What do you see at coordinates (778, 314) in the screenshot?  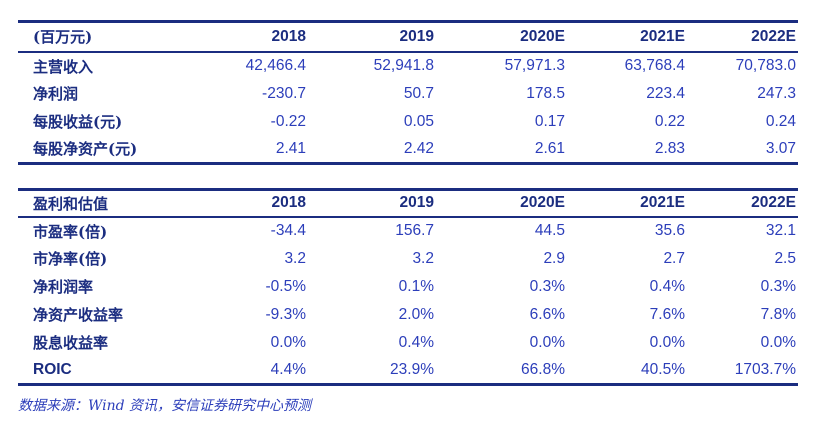 I see `value-cell: 7.8%` at bounding box center [778, 314].